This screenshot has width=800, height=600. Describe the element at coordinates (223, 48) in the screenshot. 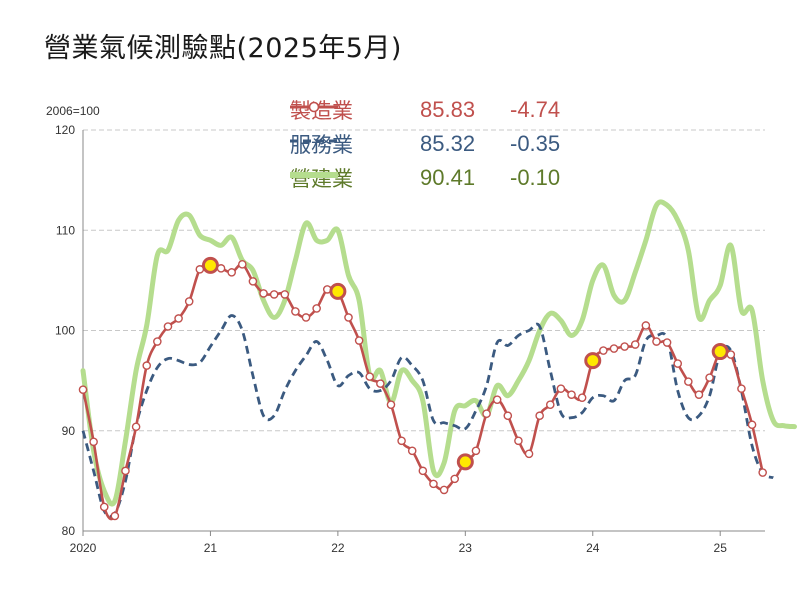

I see `chart-title: 營業氣候測驗點(2025年5月)` at that location.